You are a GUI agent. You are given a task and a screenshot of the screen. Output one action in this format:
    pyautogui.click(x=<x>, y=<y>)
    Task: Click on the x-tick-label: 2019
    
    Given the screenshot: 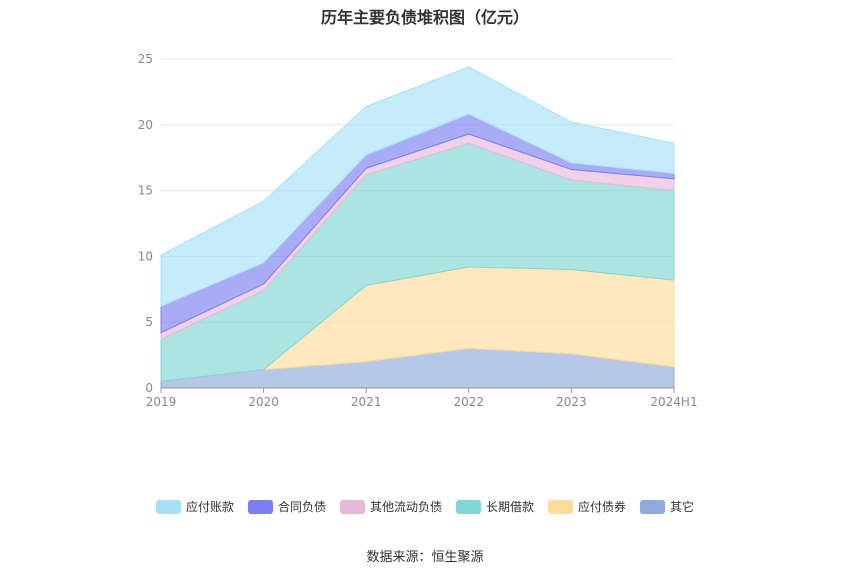 What is the action you would take?
    pyautogui.click(x=161, y=402)
    